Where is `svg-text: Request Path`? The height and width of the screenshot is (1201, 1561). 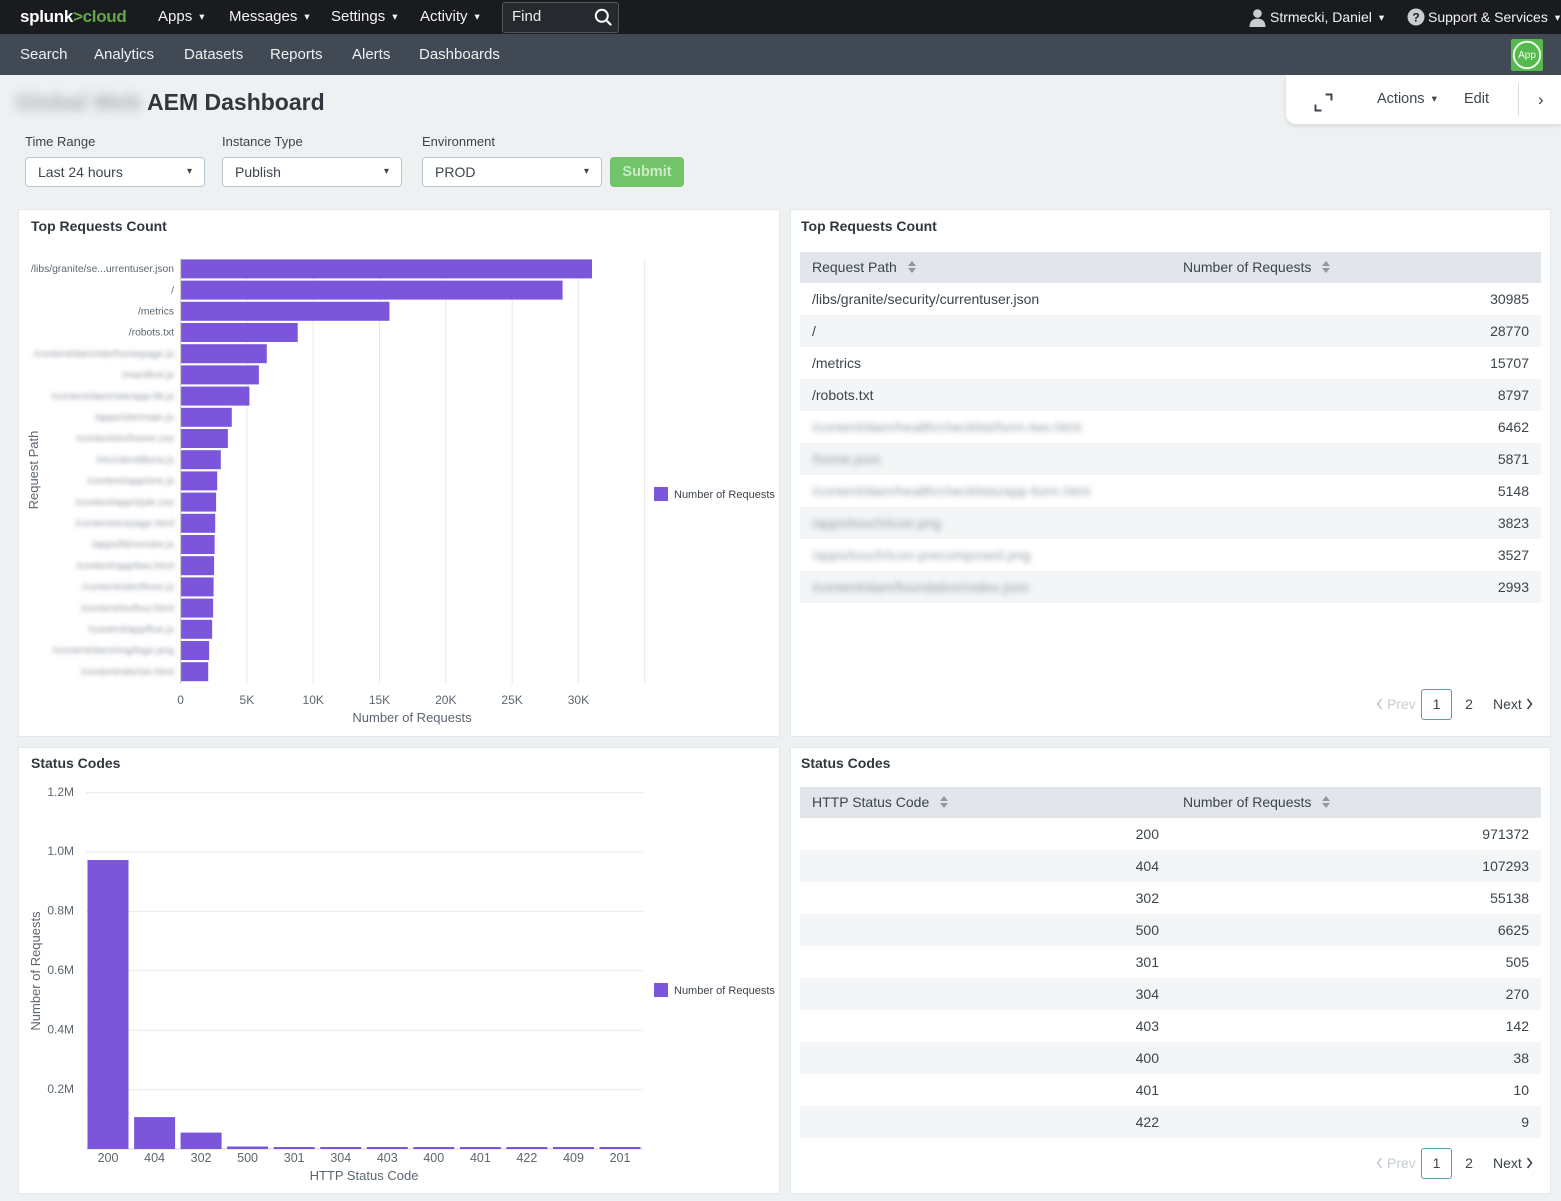
svg-text: Request Path is located at coordinates (33, 470).